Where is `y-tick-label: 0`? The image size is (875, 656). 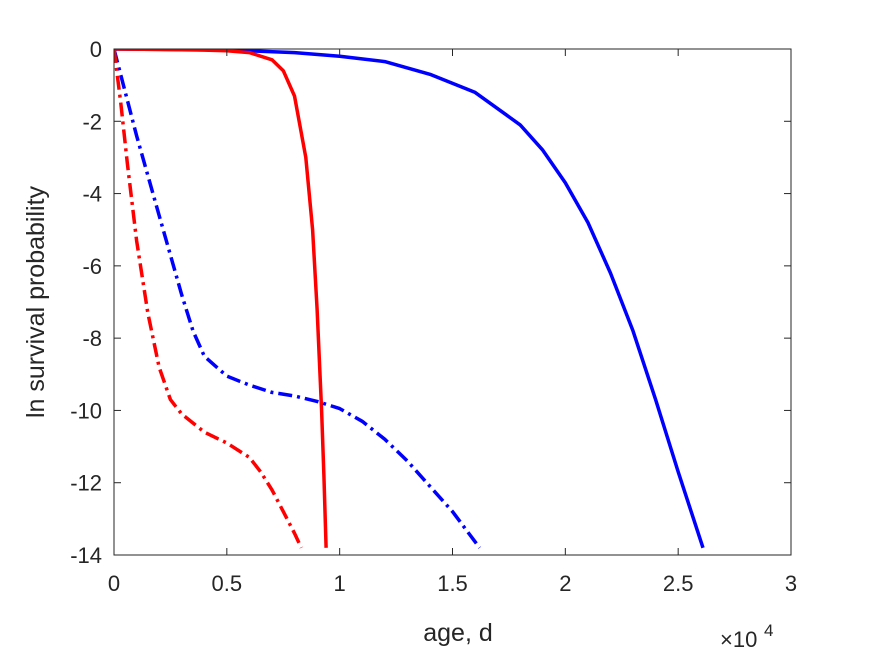 y-tick-label: 0 is located at coordinates (96, 49).